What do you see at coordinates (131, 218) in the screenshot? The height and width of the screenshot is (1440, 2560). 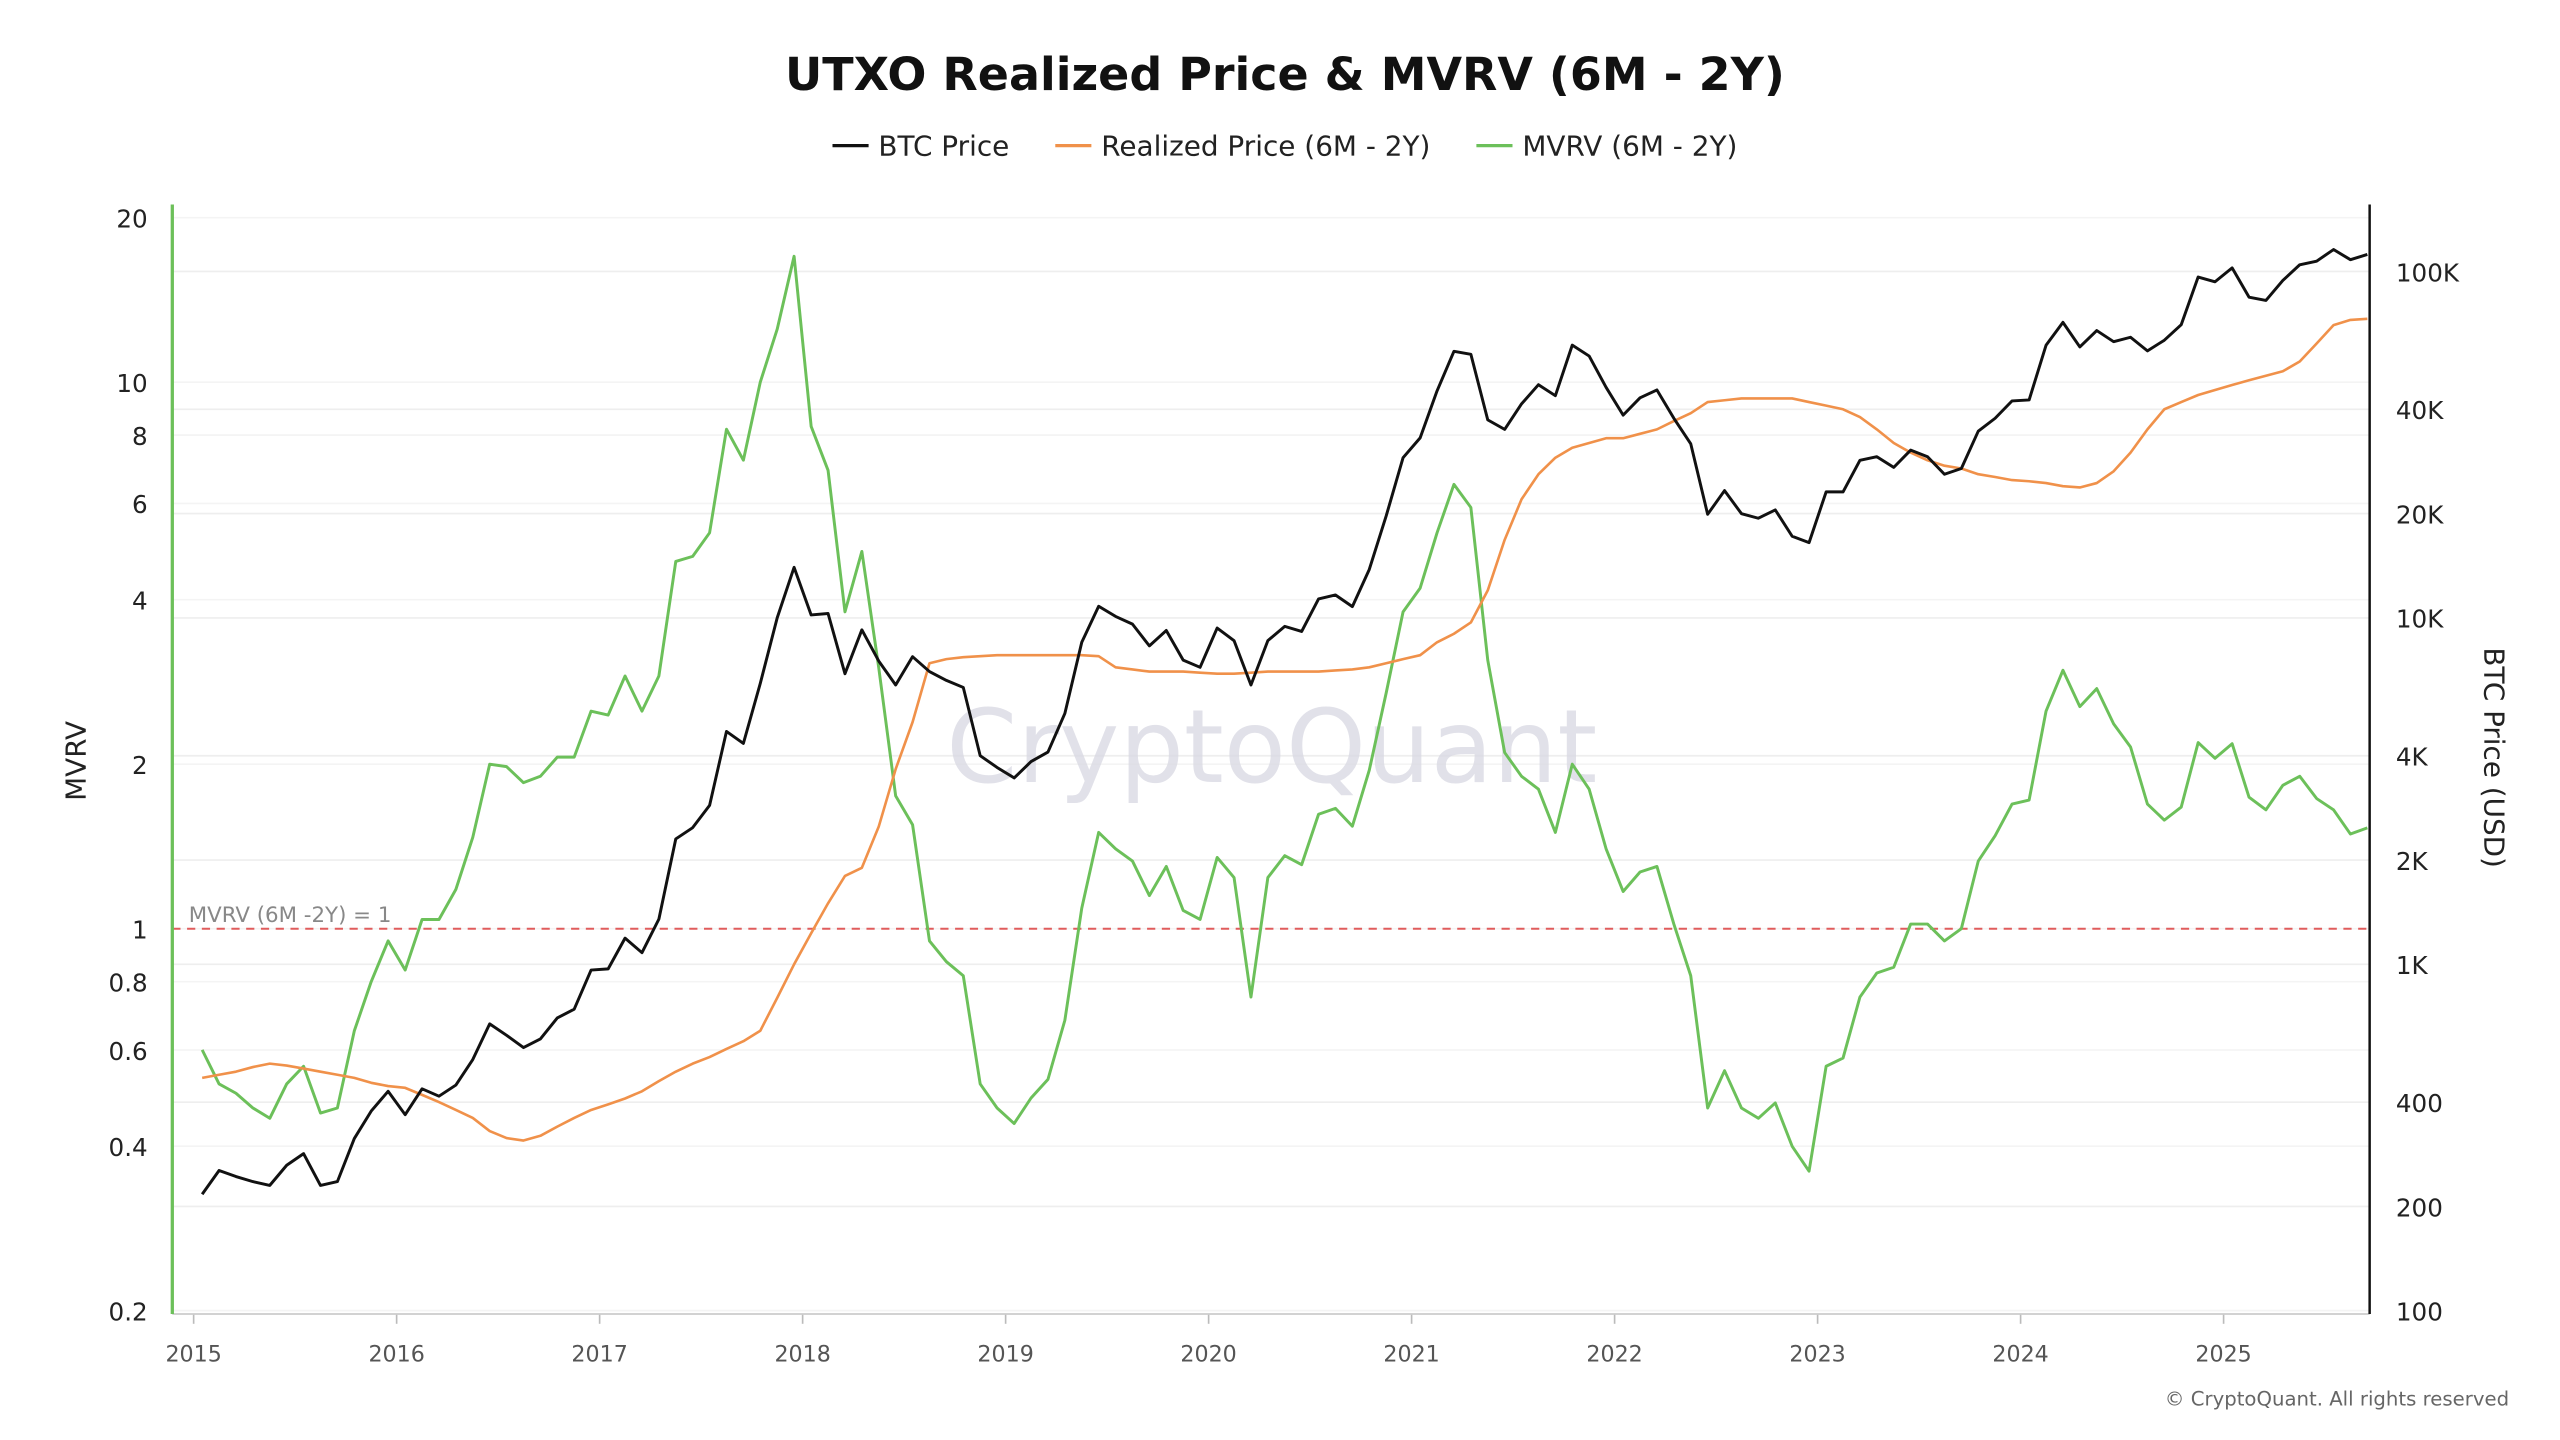 I see `left-tick-label: 20` at bounding box center [131, 218].